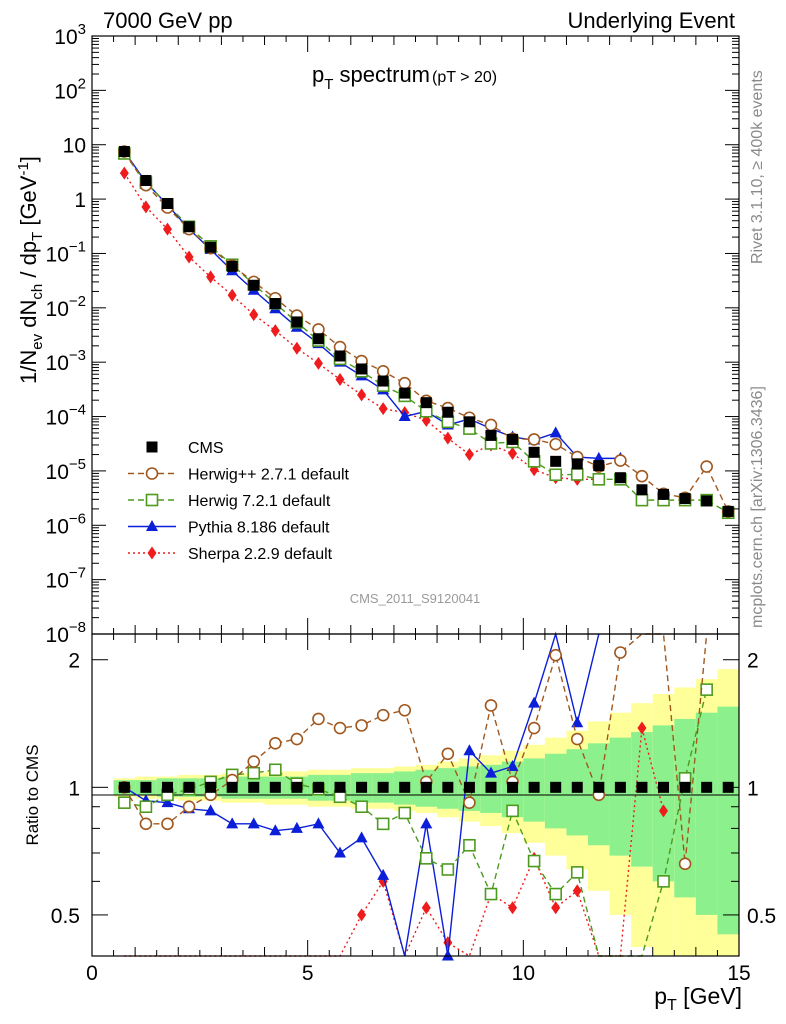 The height and width of the screenshot is (1024, 786). Describe the element at coordinates (738, 973) in the screenshot. I see `x-tick-label: 15` at that location.